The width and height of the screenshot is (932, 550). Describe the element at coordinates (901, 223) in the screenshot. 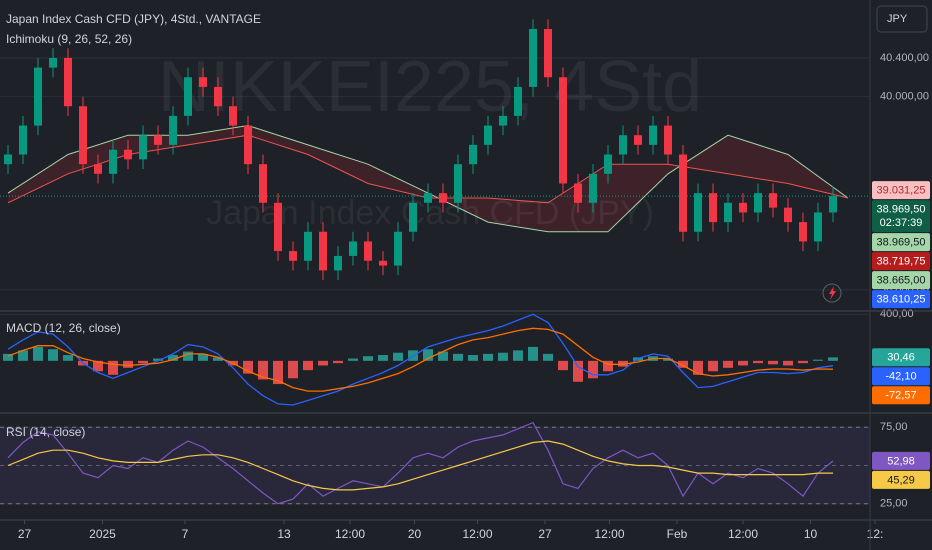

I see `price-tag-countdown: 02:37:39` at that location.